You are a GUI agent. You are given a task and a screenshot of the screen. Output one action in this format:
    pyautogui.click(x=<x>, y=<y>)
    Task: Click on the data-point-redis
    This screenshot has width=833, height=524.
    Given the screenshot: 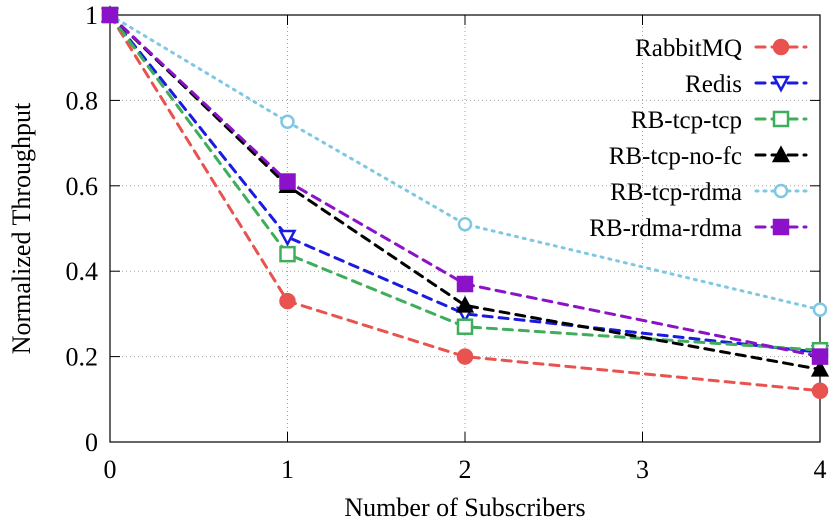 What is the action you would take?
    pyautogui.click(x=287, y=238)
    